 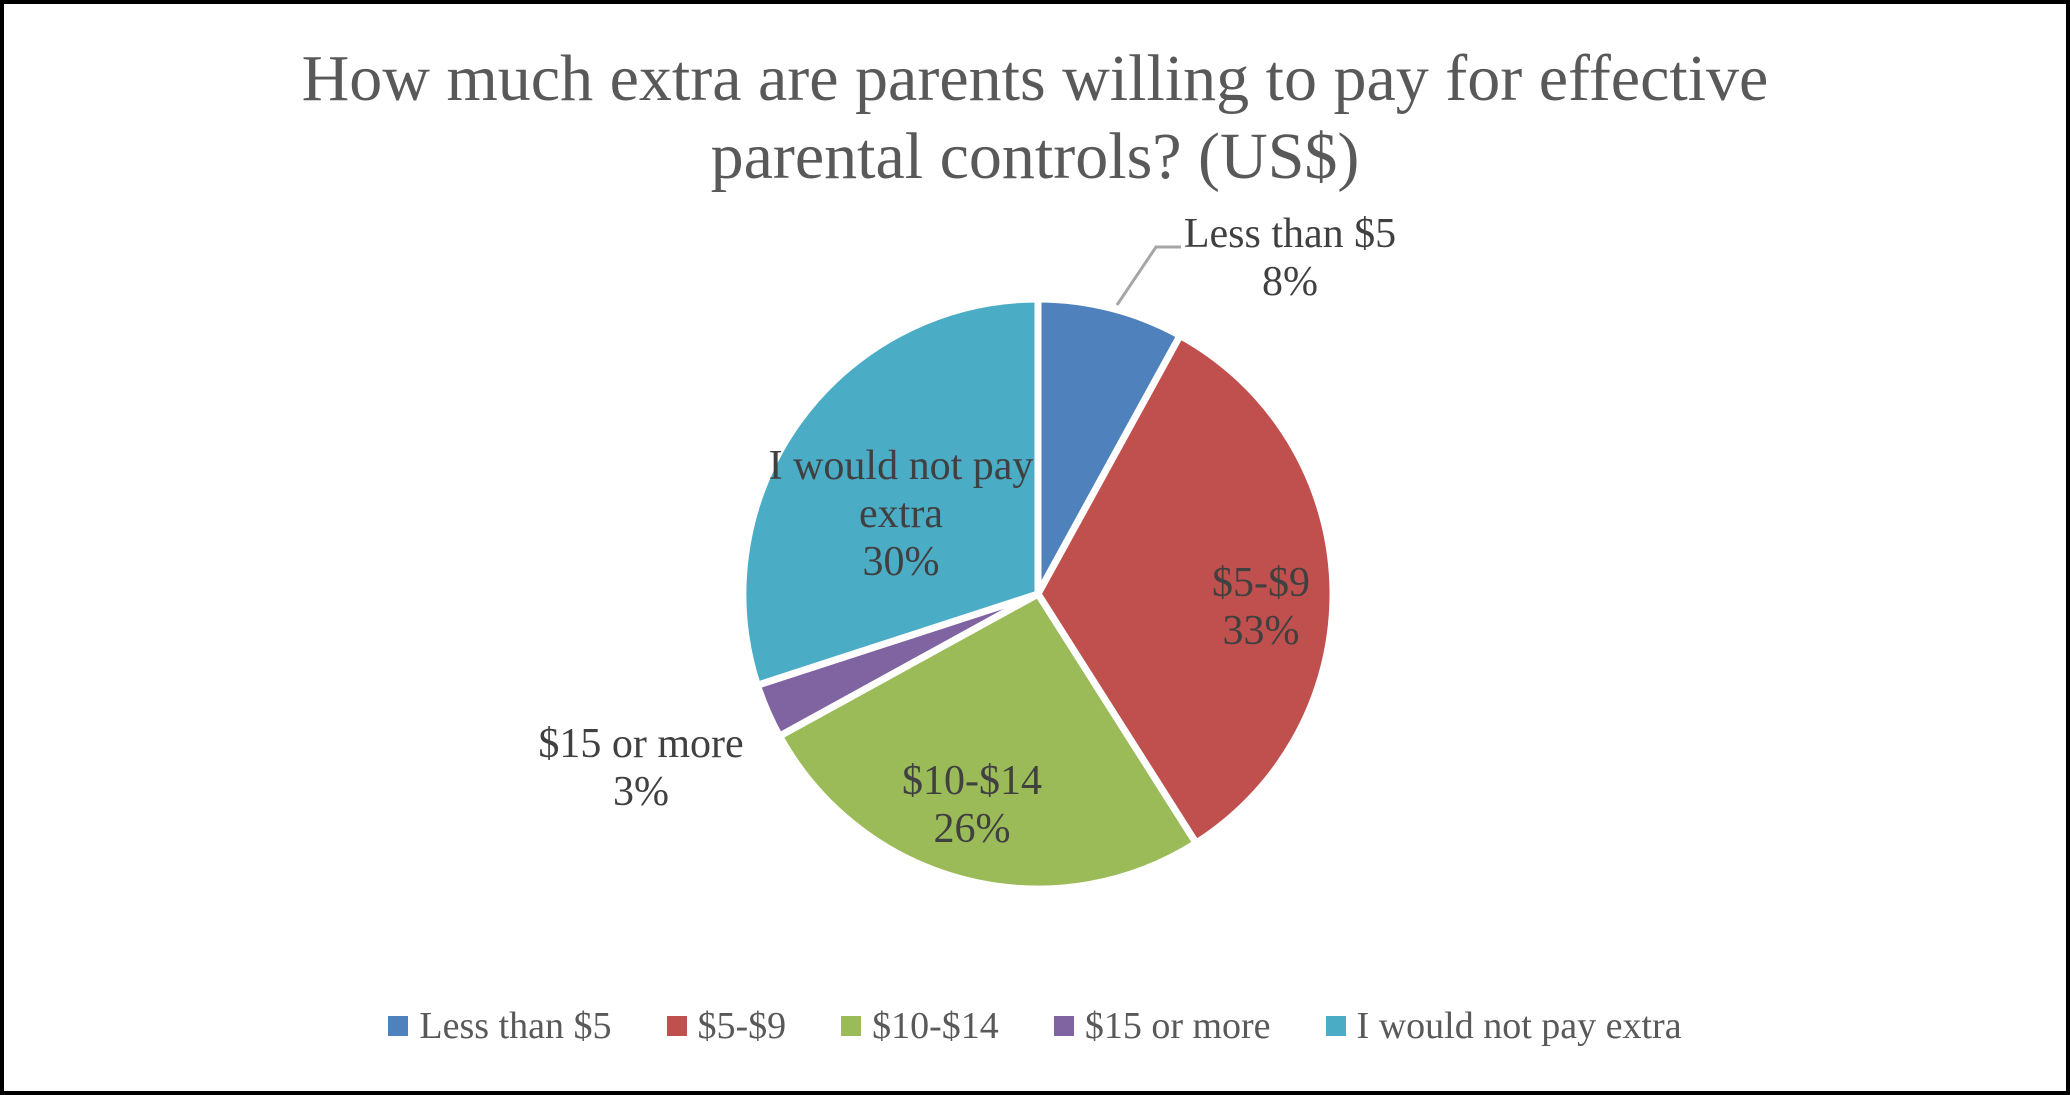 What do you see at coordinates (901, 562) in the screenshot?
I see `pie-label-percent: 30%` at bounding box center [901, 562].